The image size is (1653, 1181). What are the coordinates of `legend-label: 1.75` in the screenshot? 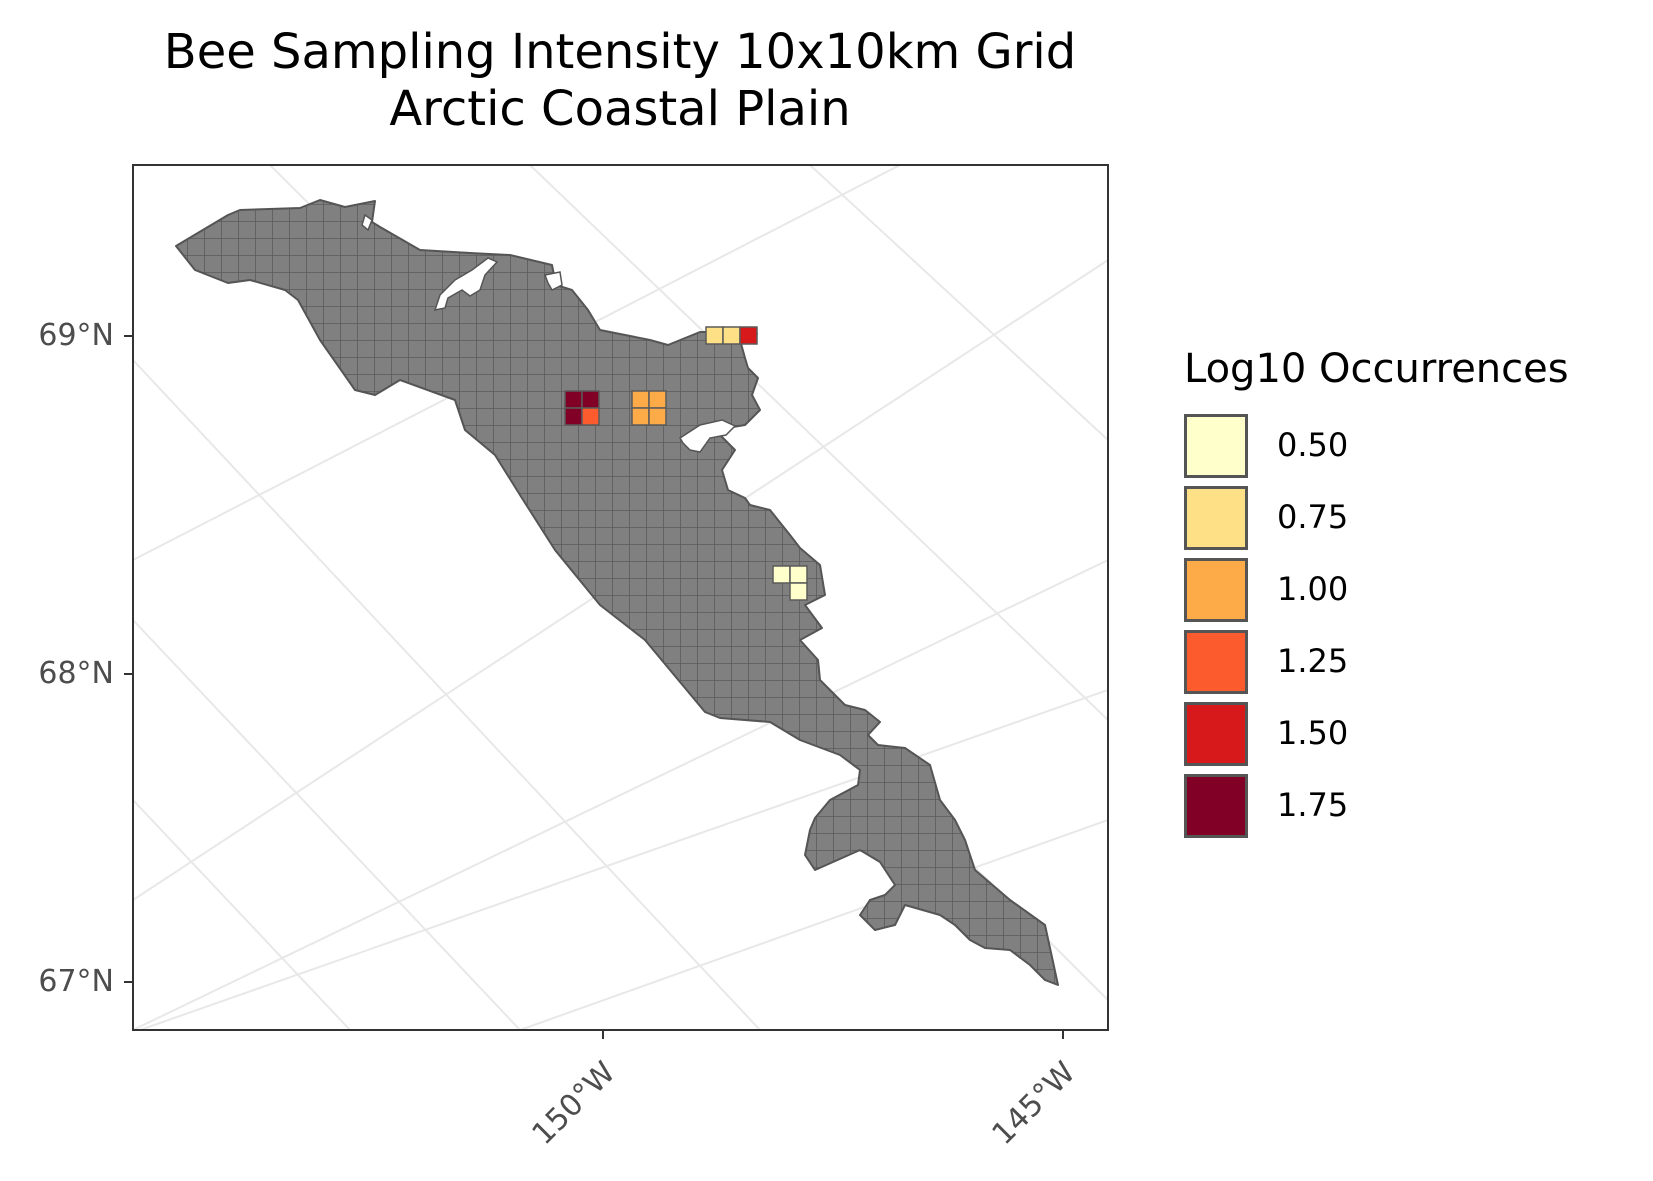 It's located at (1313, 805).